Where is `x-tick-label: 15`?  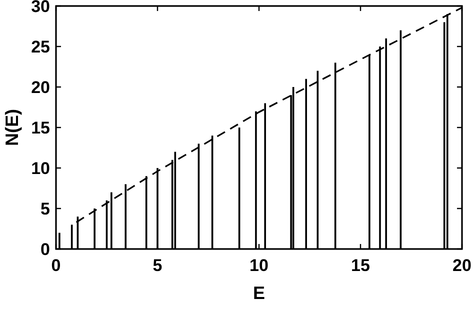
x-tick-label: 15 is located at coordinates (360, 265).